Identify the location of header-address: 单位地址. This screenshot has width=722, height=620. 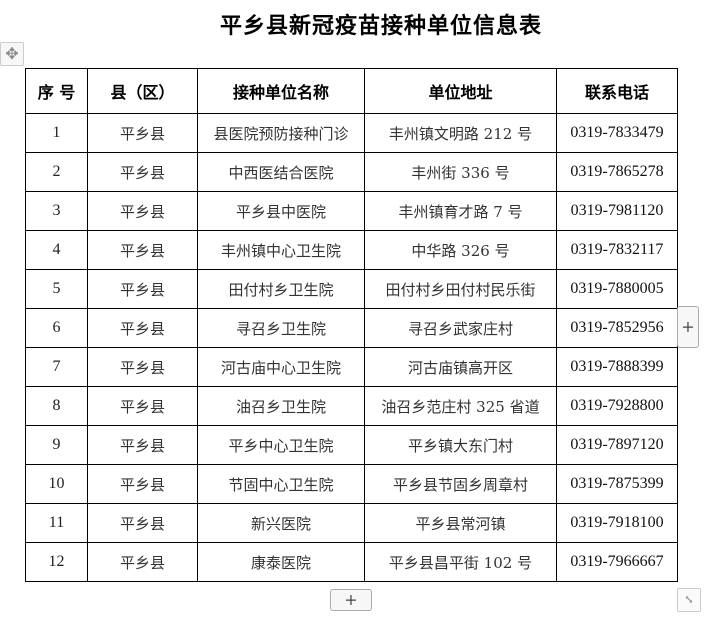
(460, 91).